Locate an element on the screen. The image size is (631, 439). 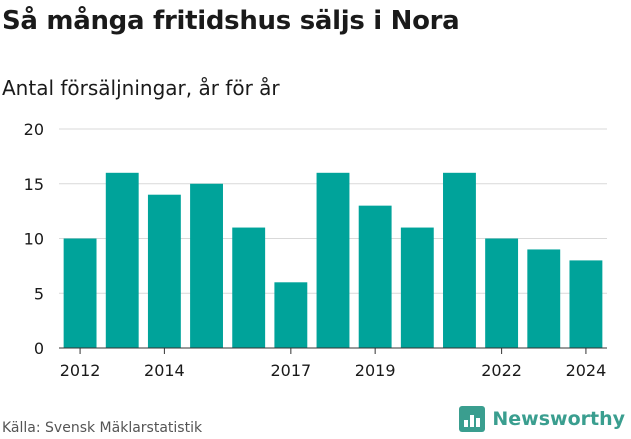
source-note: Källa: Svensk Mäklarstatistik is located at coordinates (102, 428).